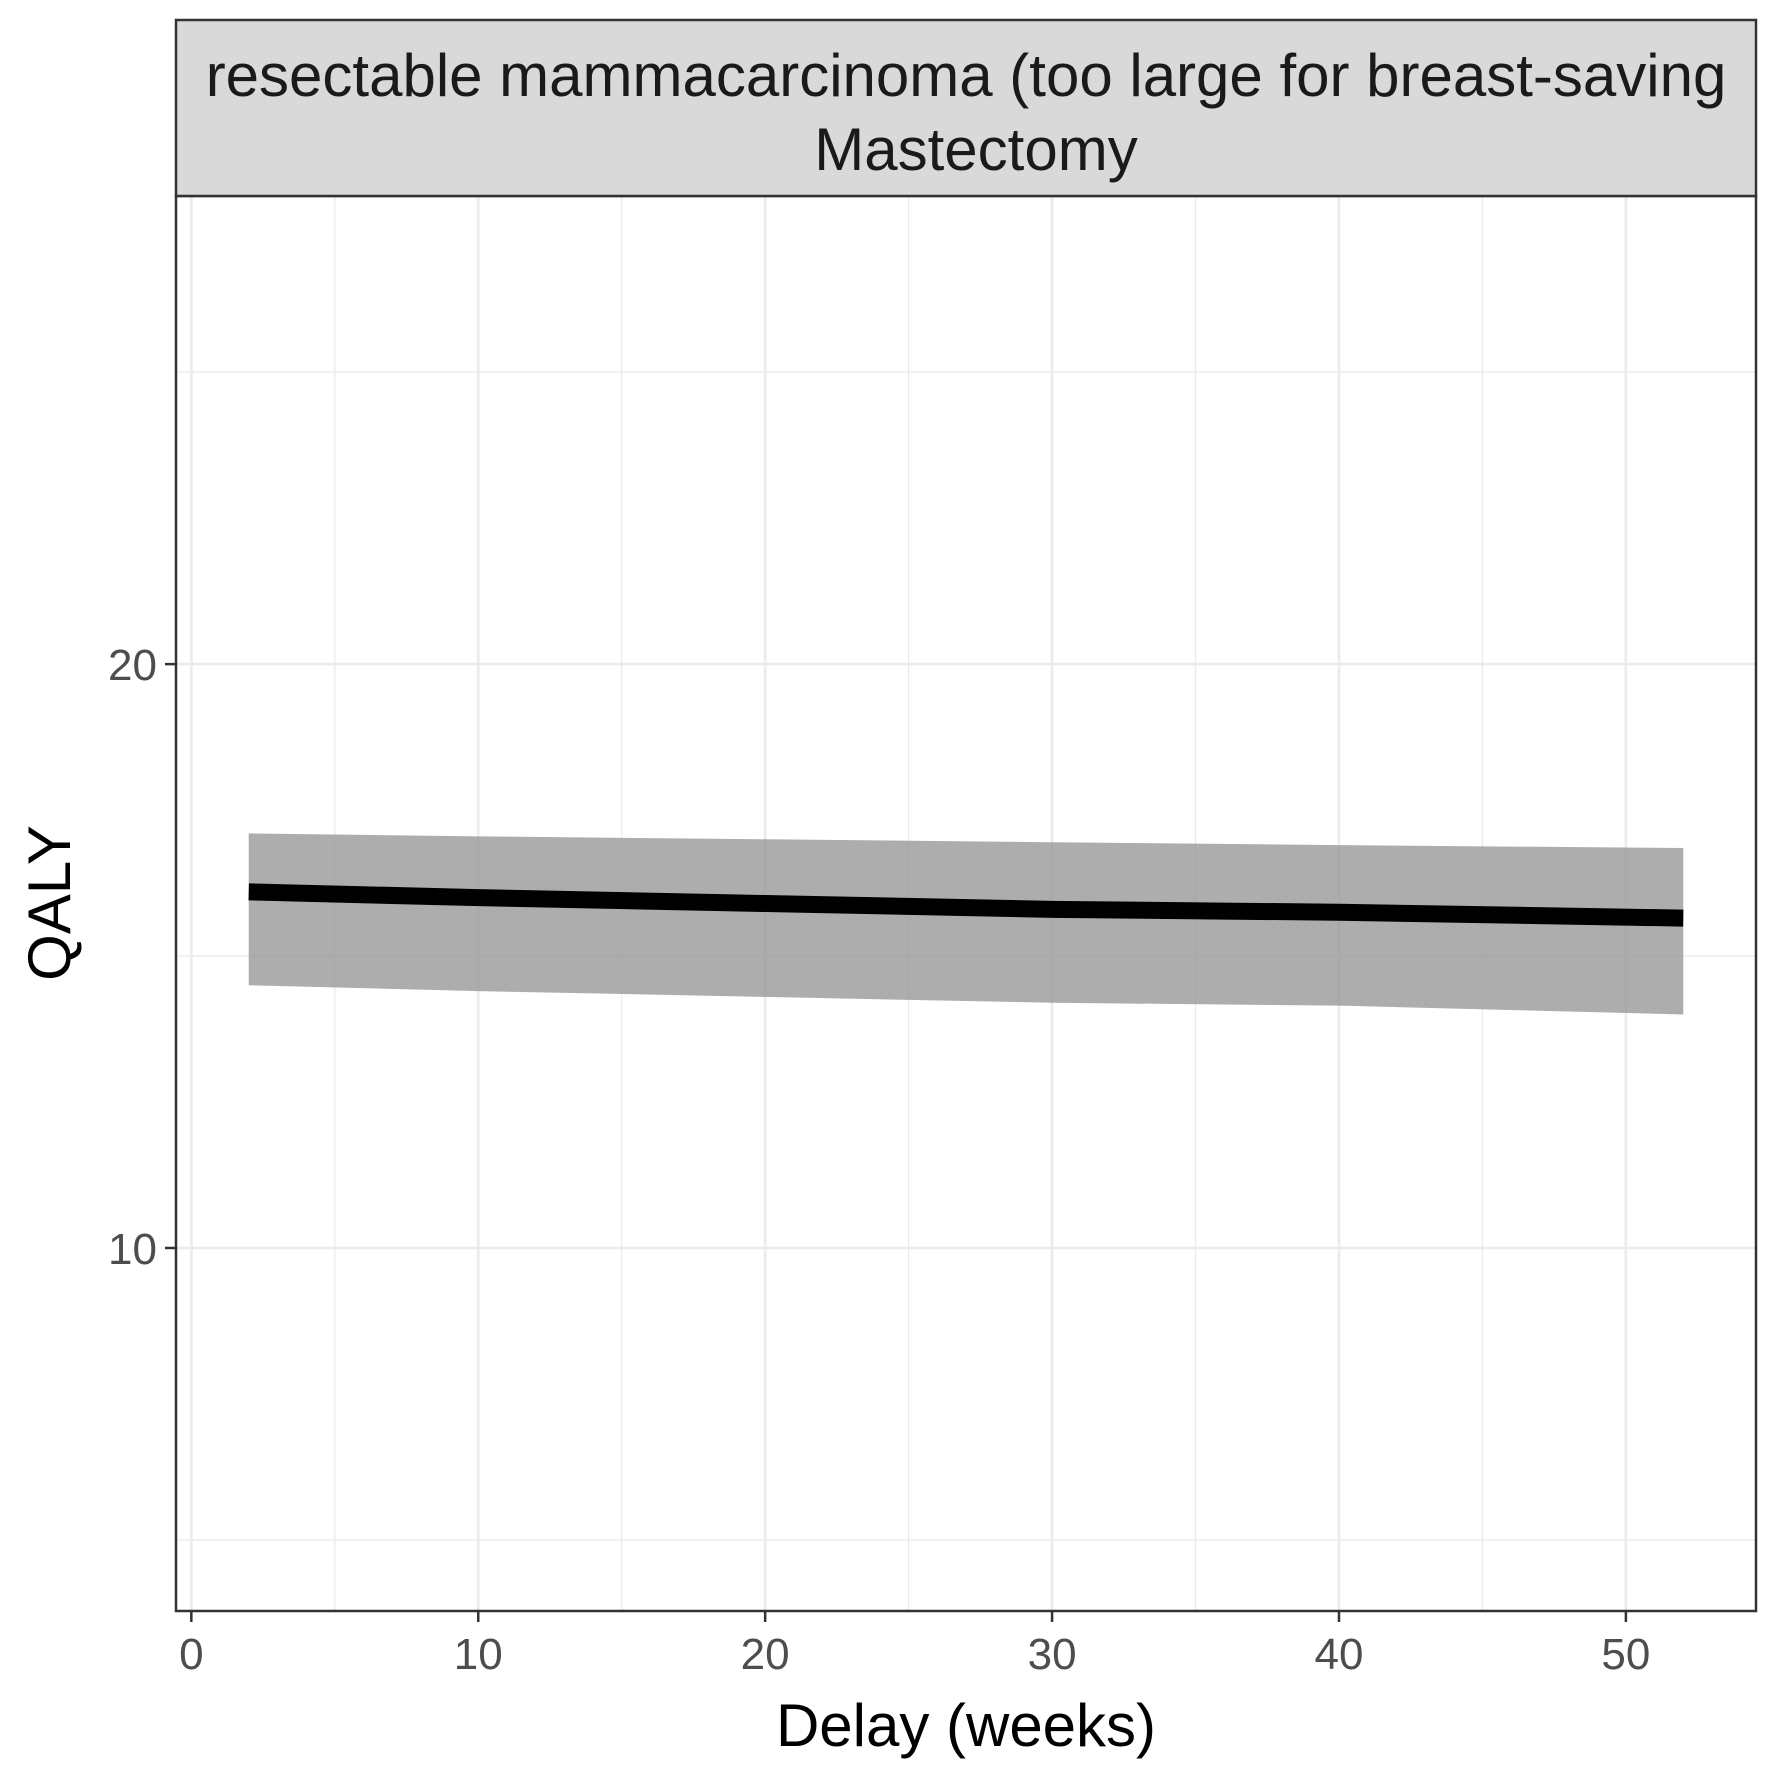 This screenshot has height=1771, width=1771. I want to click on confidence-ribbon, so click(966, 924).